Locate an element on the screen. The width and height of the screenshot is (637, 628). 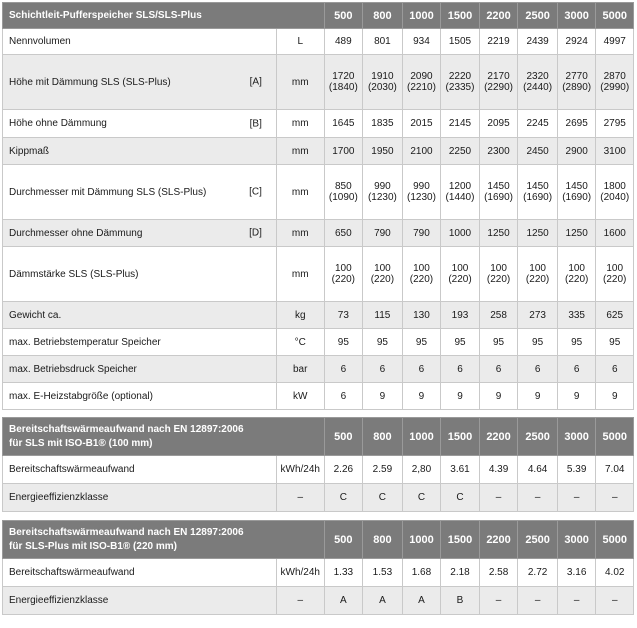
value-cell: 1200 (1440) is located at coordinates (460, 192).